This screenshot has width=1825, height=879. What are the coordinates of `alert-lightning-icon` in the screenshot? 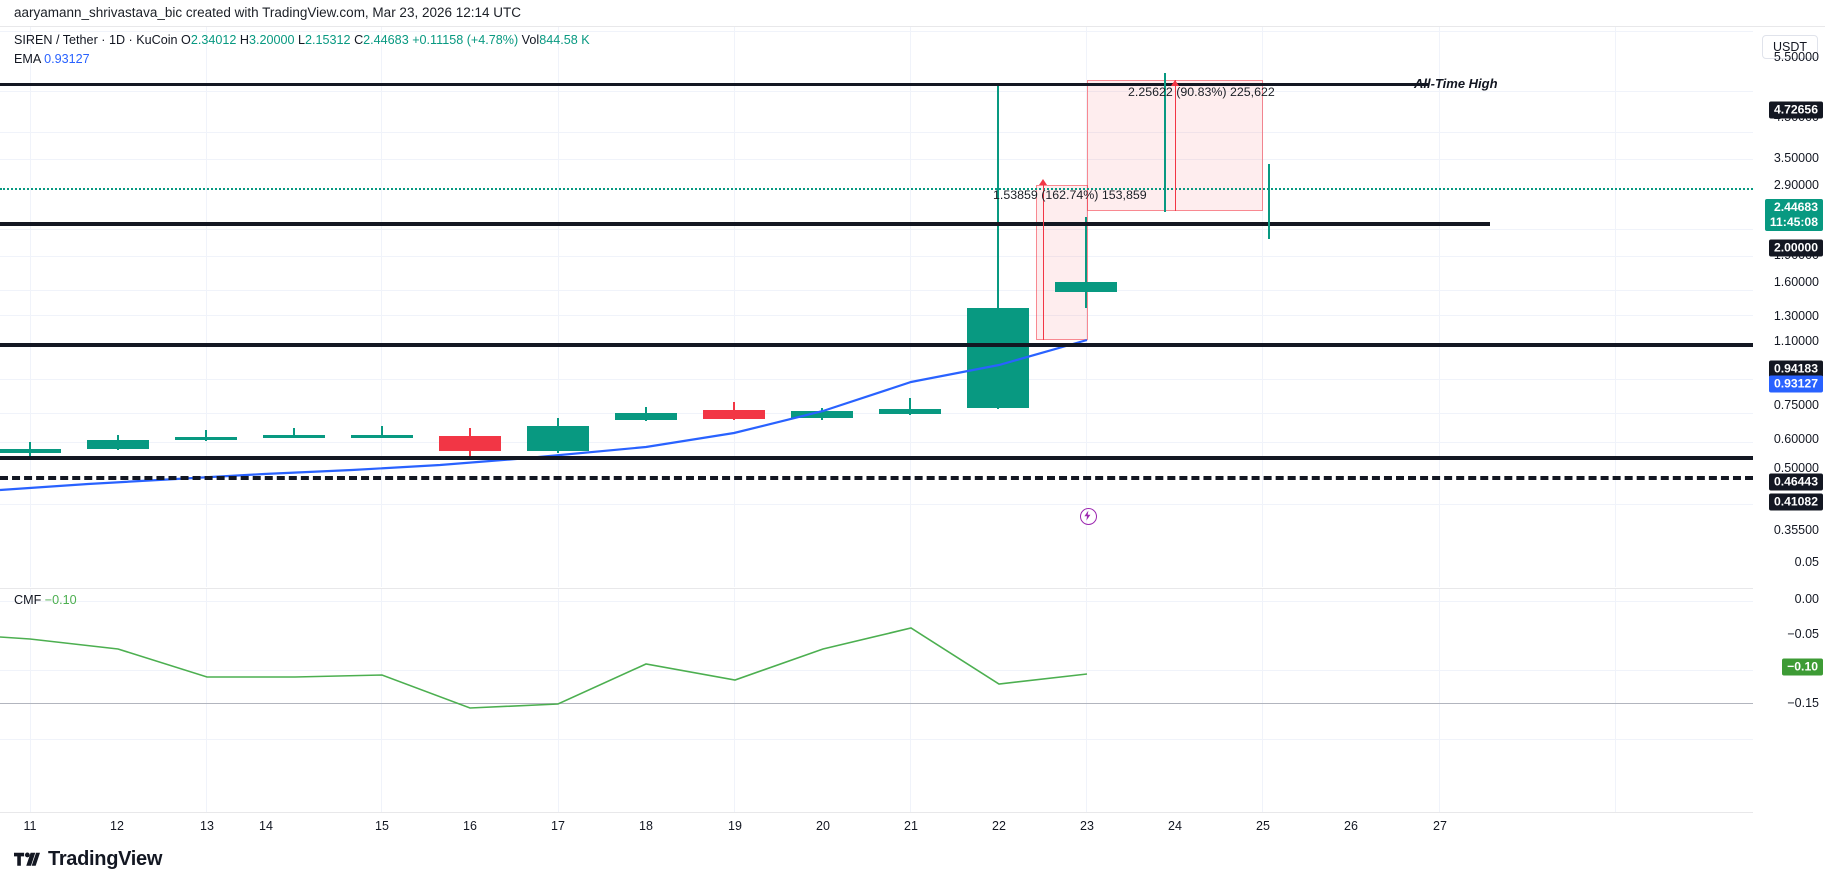 It's located at (1088, 516).